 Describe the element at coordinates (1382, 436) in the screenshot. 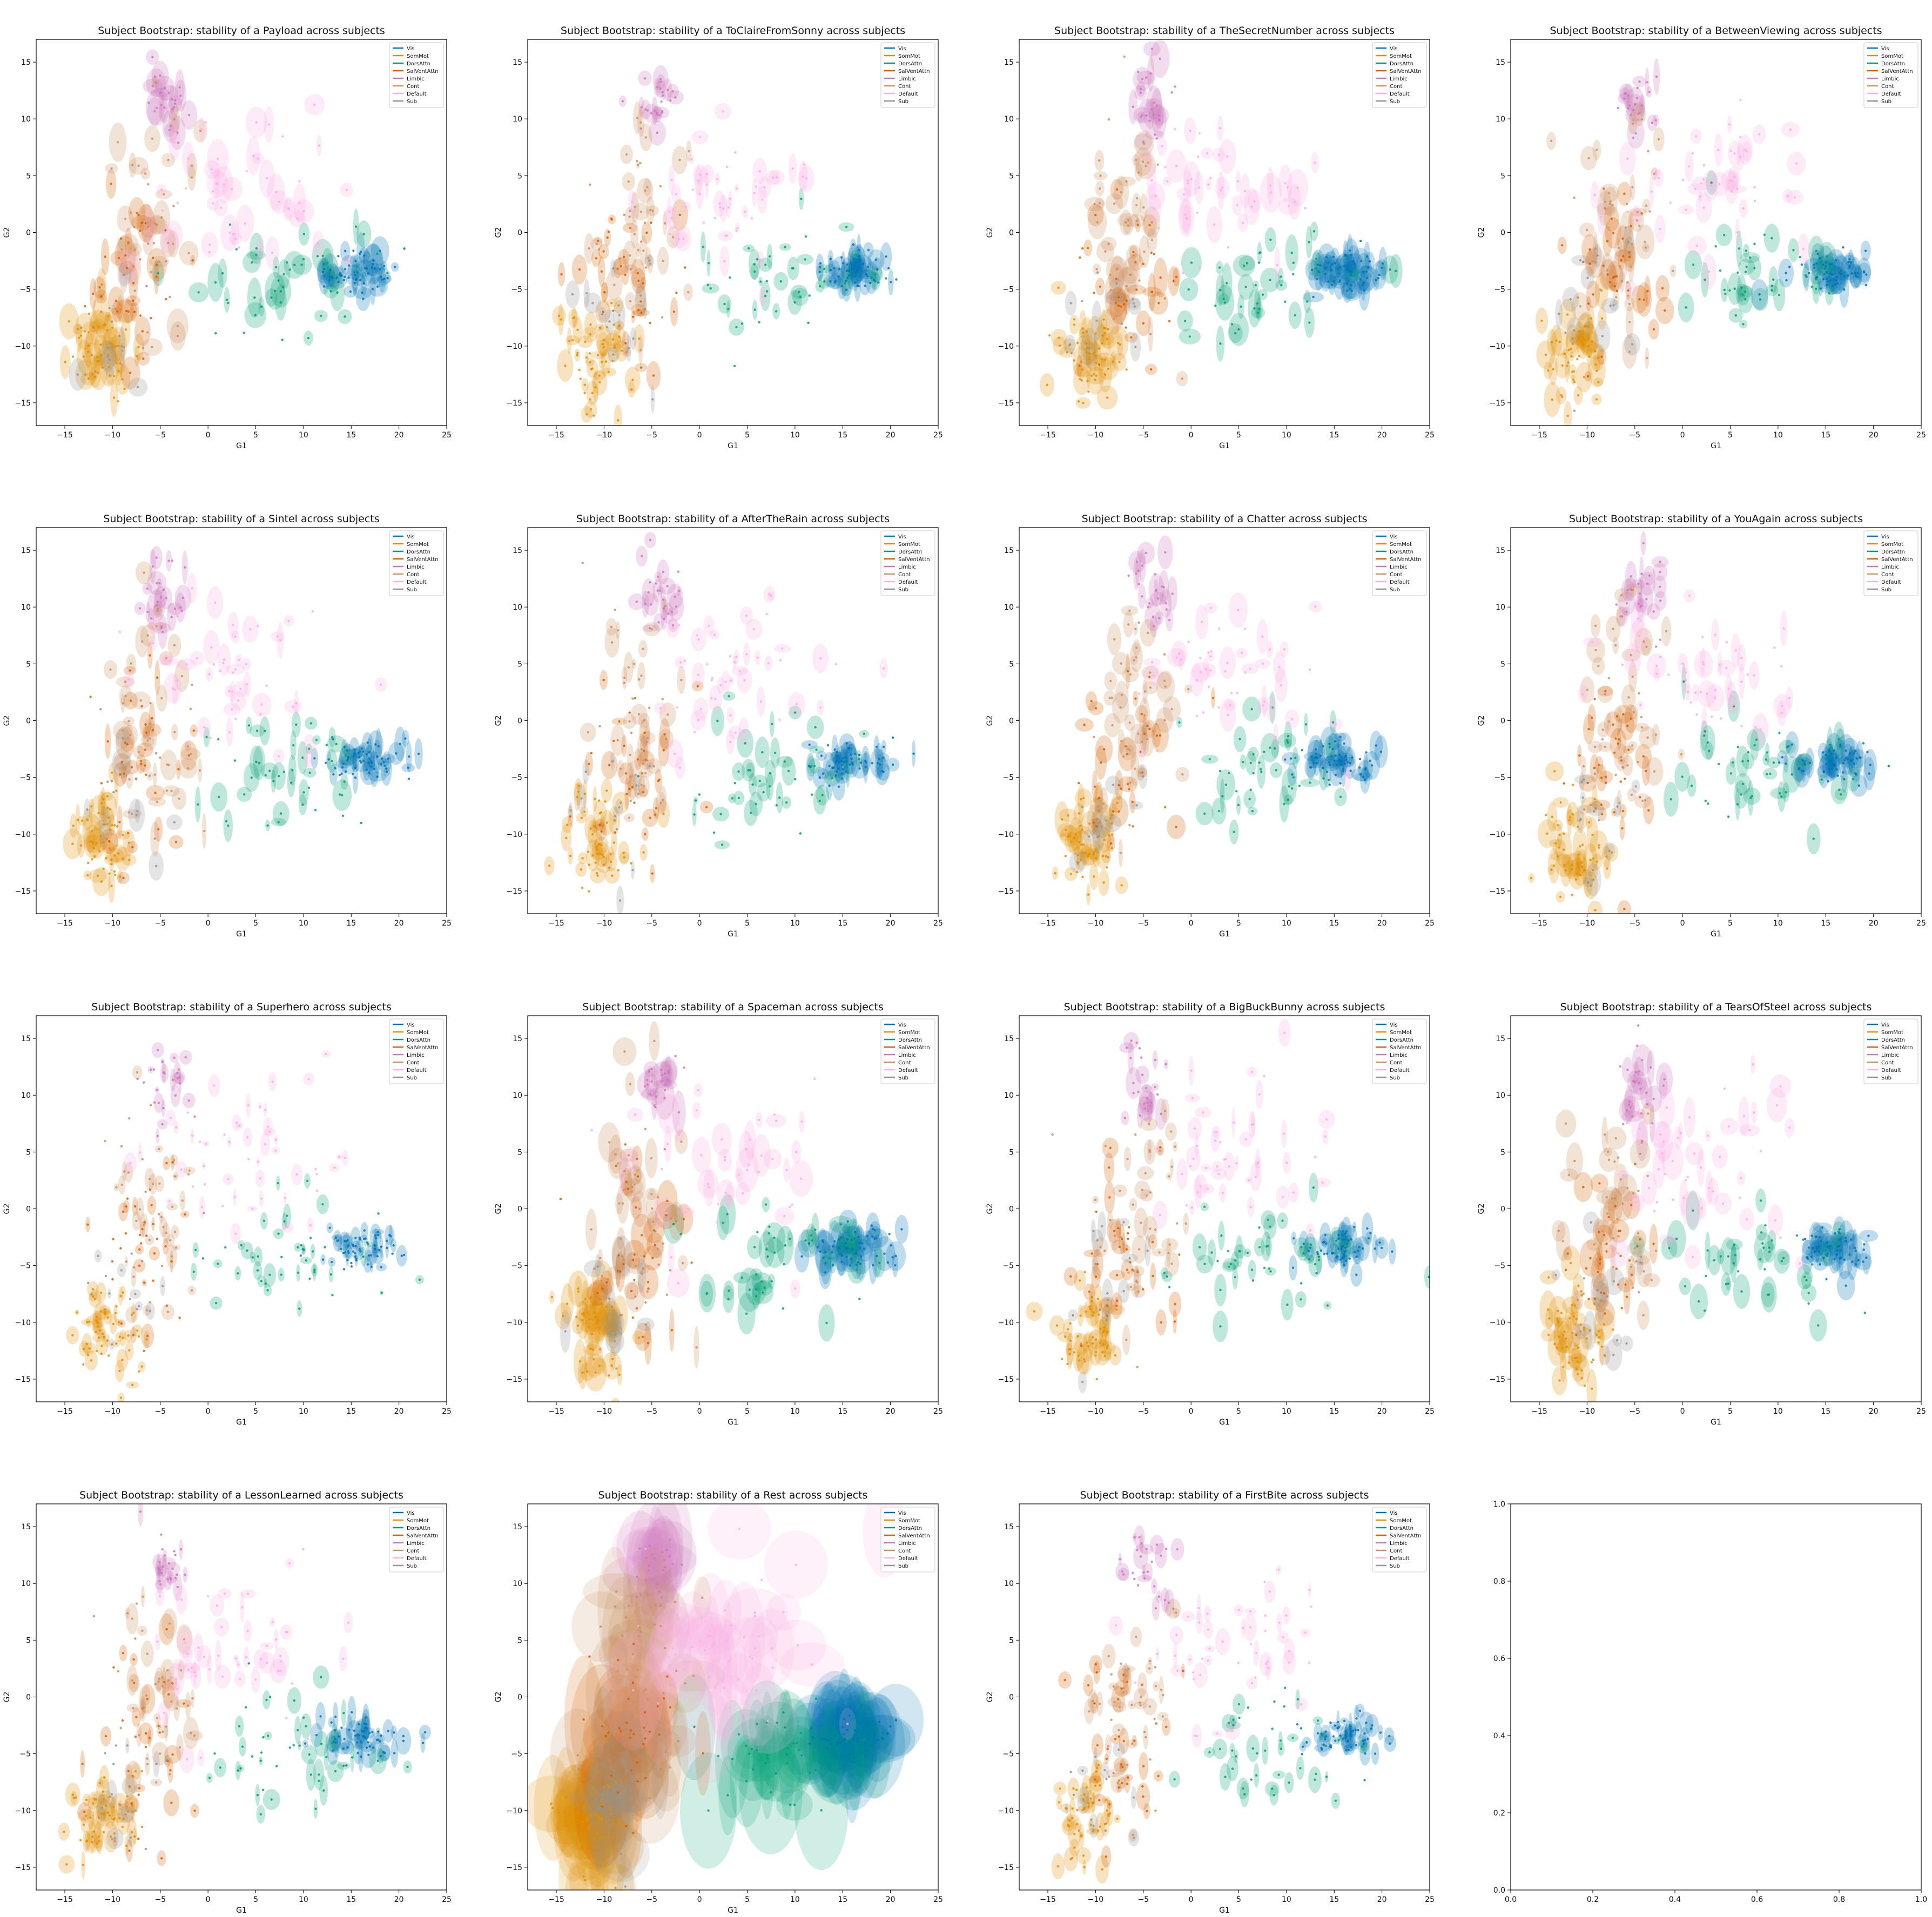

I see `x-tick-label: 20` at that location.